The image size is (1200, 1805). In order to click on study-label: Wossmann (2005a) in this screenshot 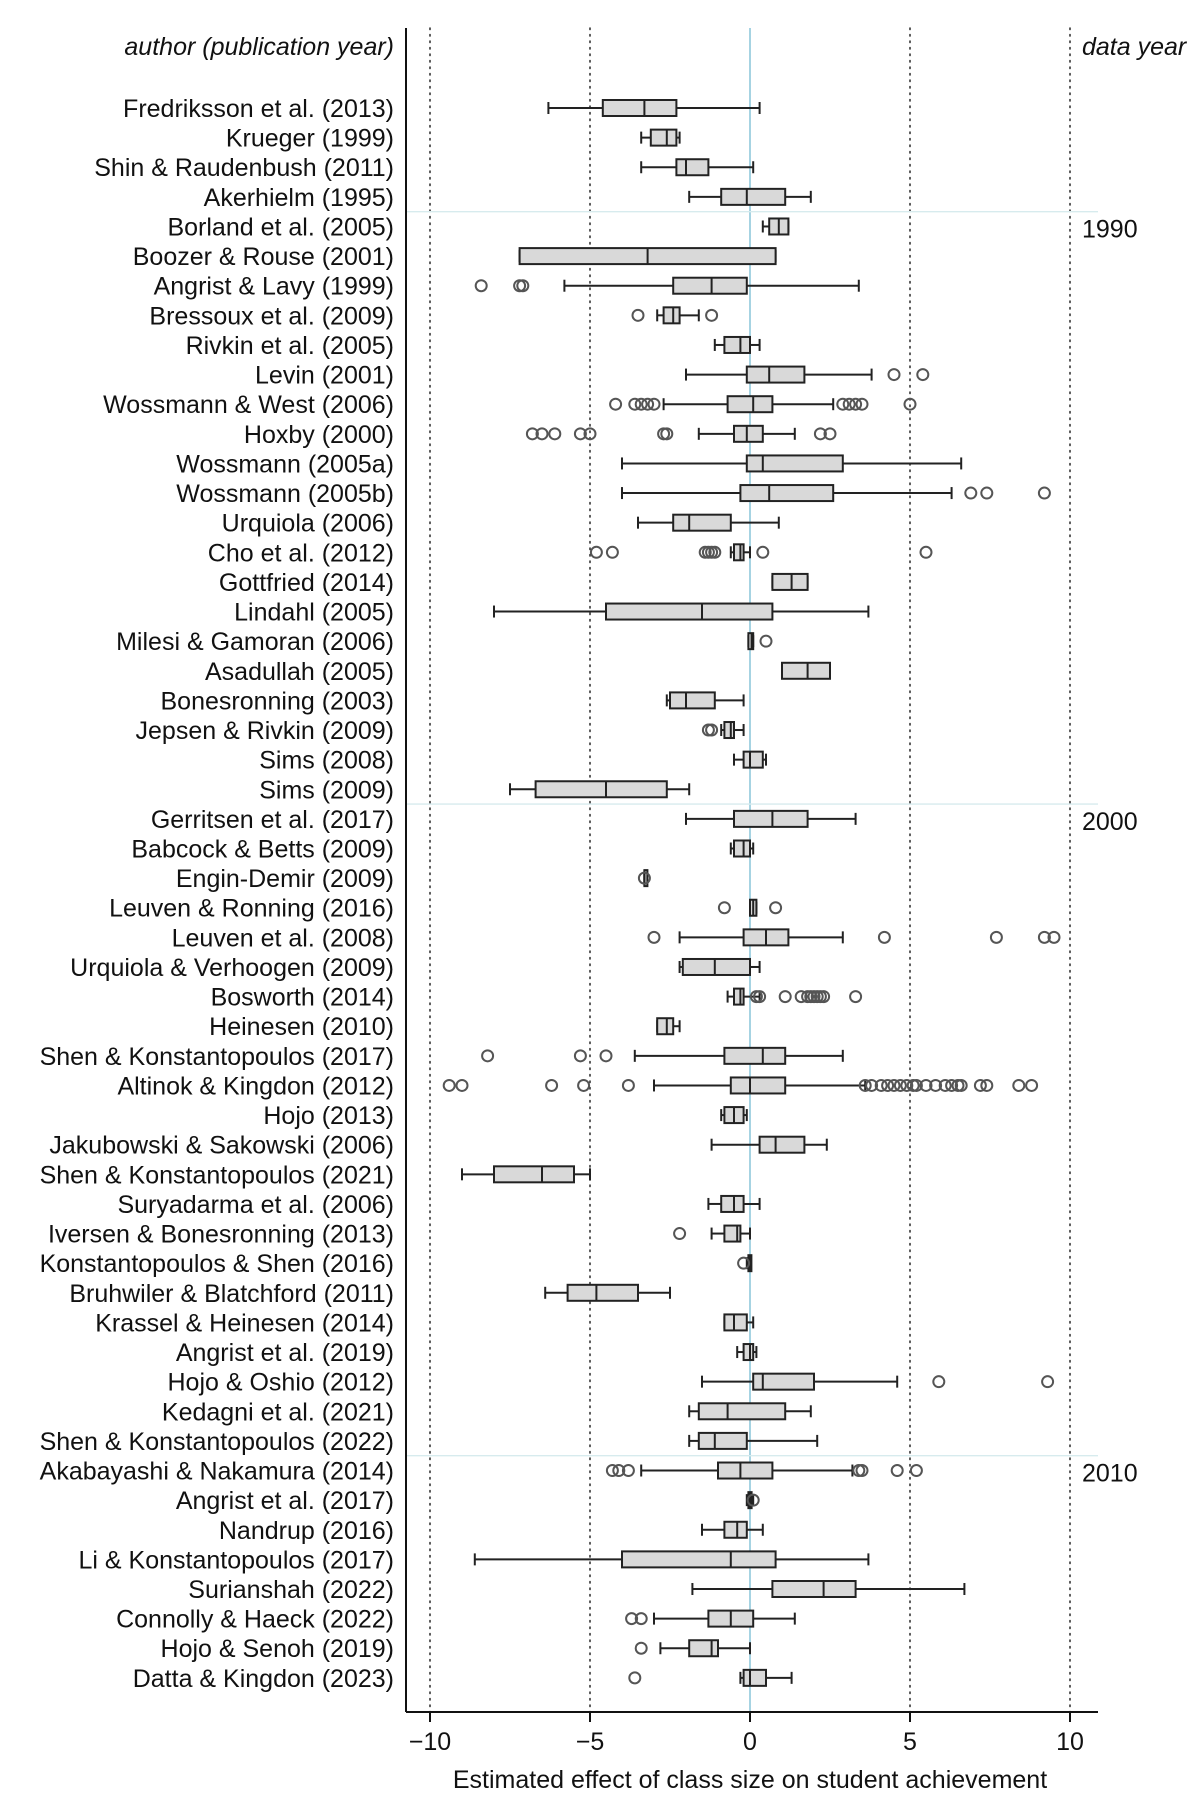, I will do `click(285, 464)`.